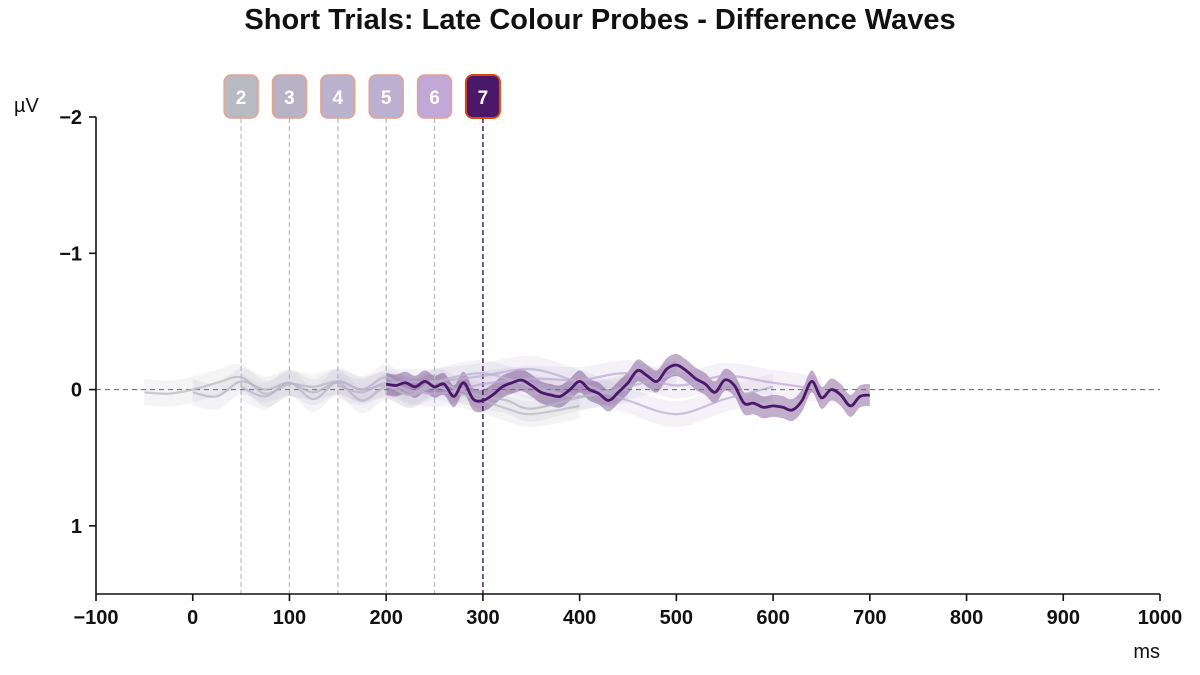 This screenshot has height=675, width=1200. I want to click on x-tick-label: 300, so click(482, 618).